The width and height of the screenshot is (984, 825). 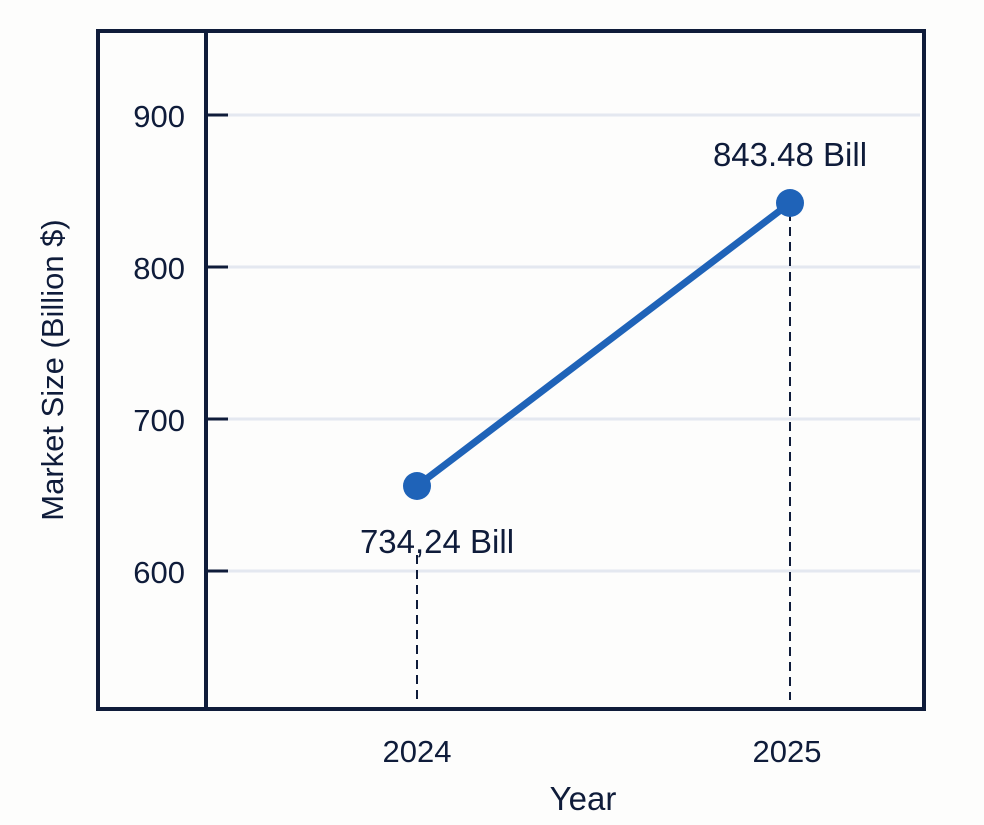 I want to click on y-axis-label: Market Size (Billion $), so click(x=52, y=369).